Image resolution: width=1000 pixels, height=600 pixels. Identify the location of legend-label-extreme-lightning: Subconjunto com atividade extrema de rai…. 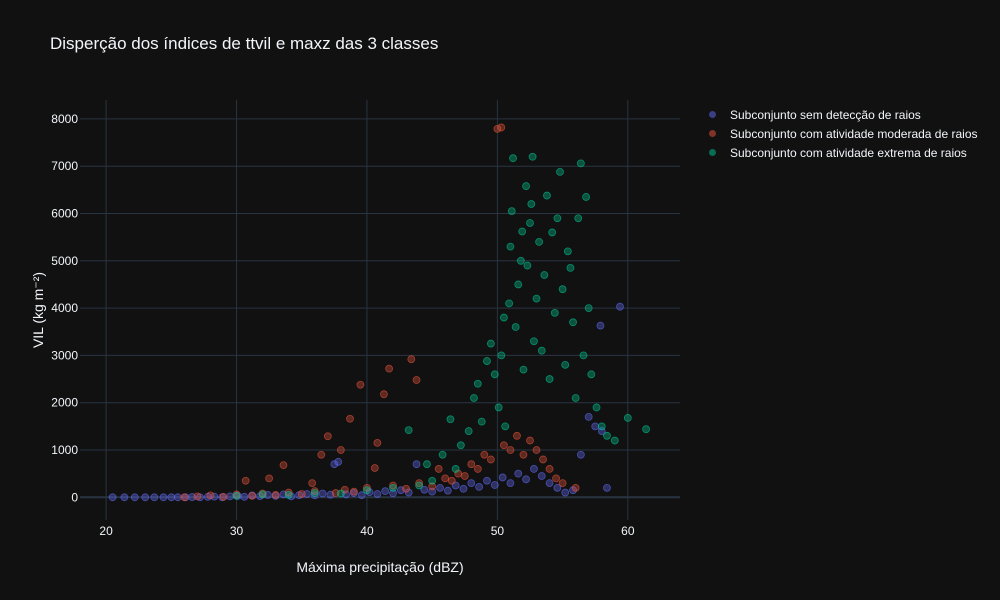
(848, 152).